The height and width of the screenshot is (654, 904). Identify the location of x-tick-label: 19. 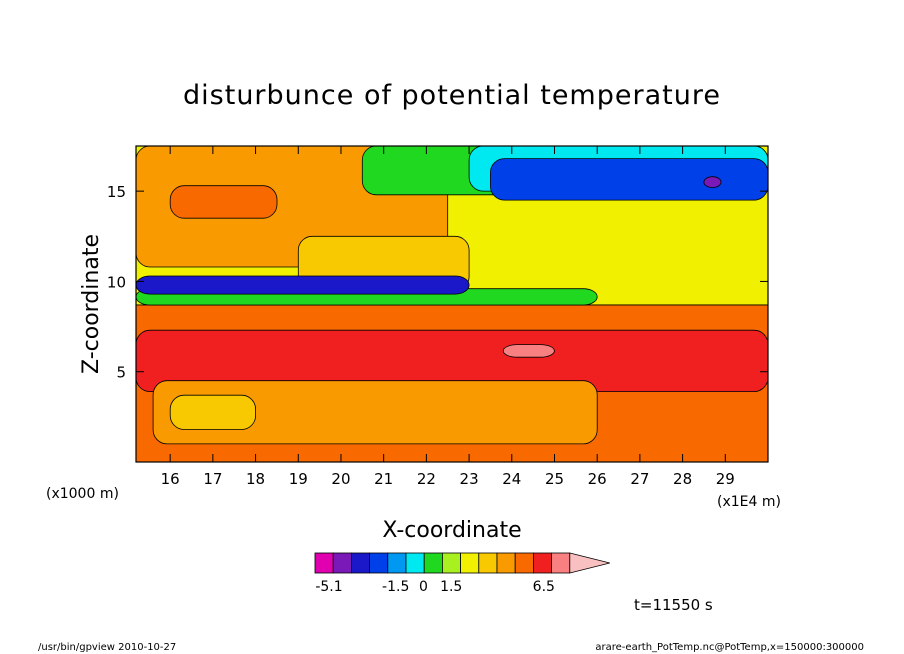
(298, 479).